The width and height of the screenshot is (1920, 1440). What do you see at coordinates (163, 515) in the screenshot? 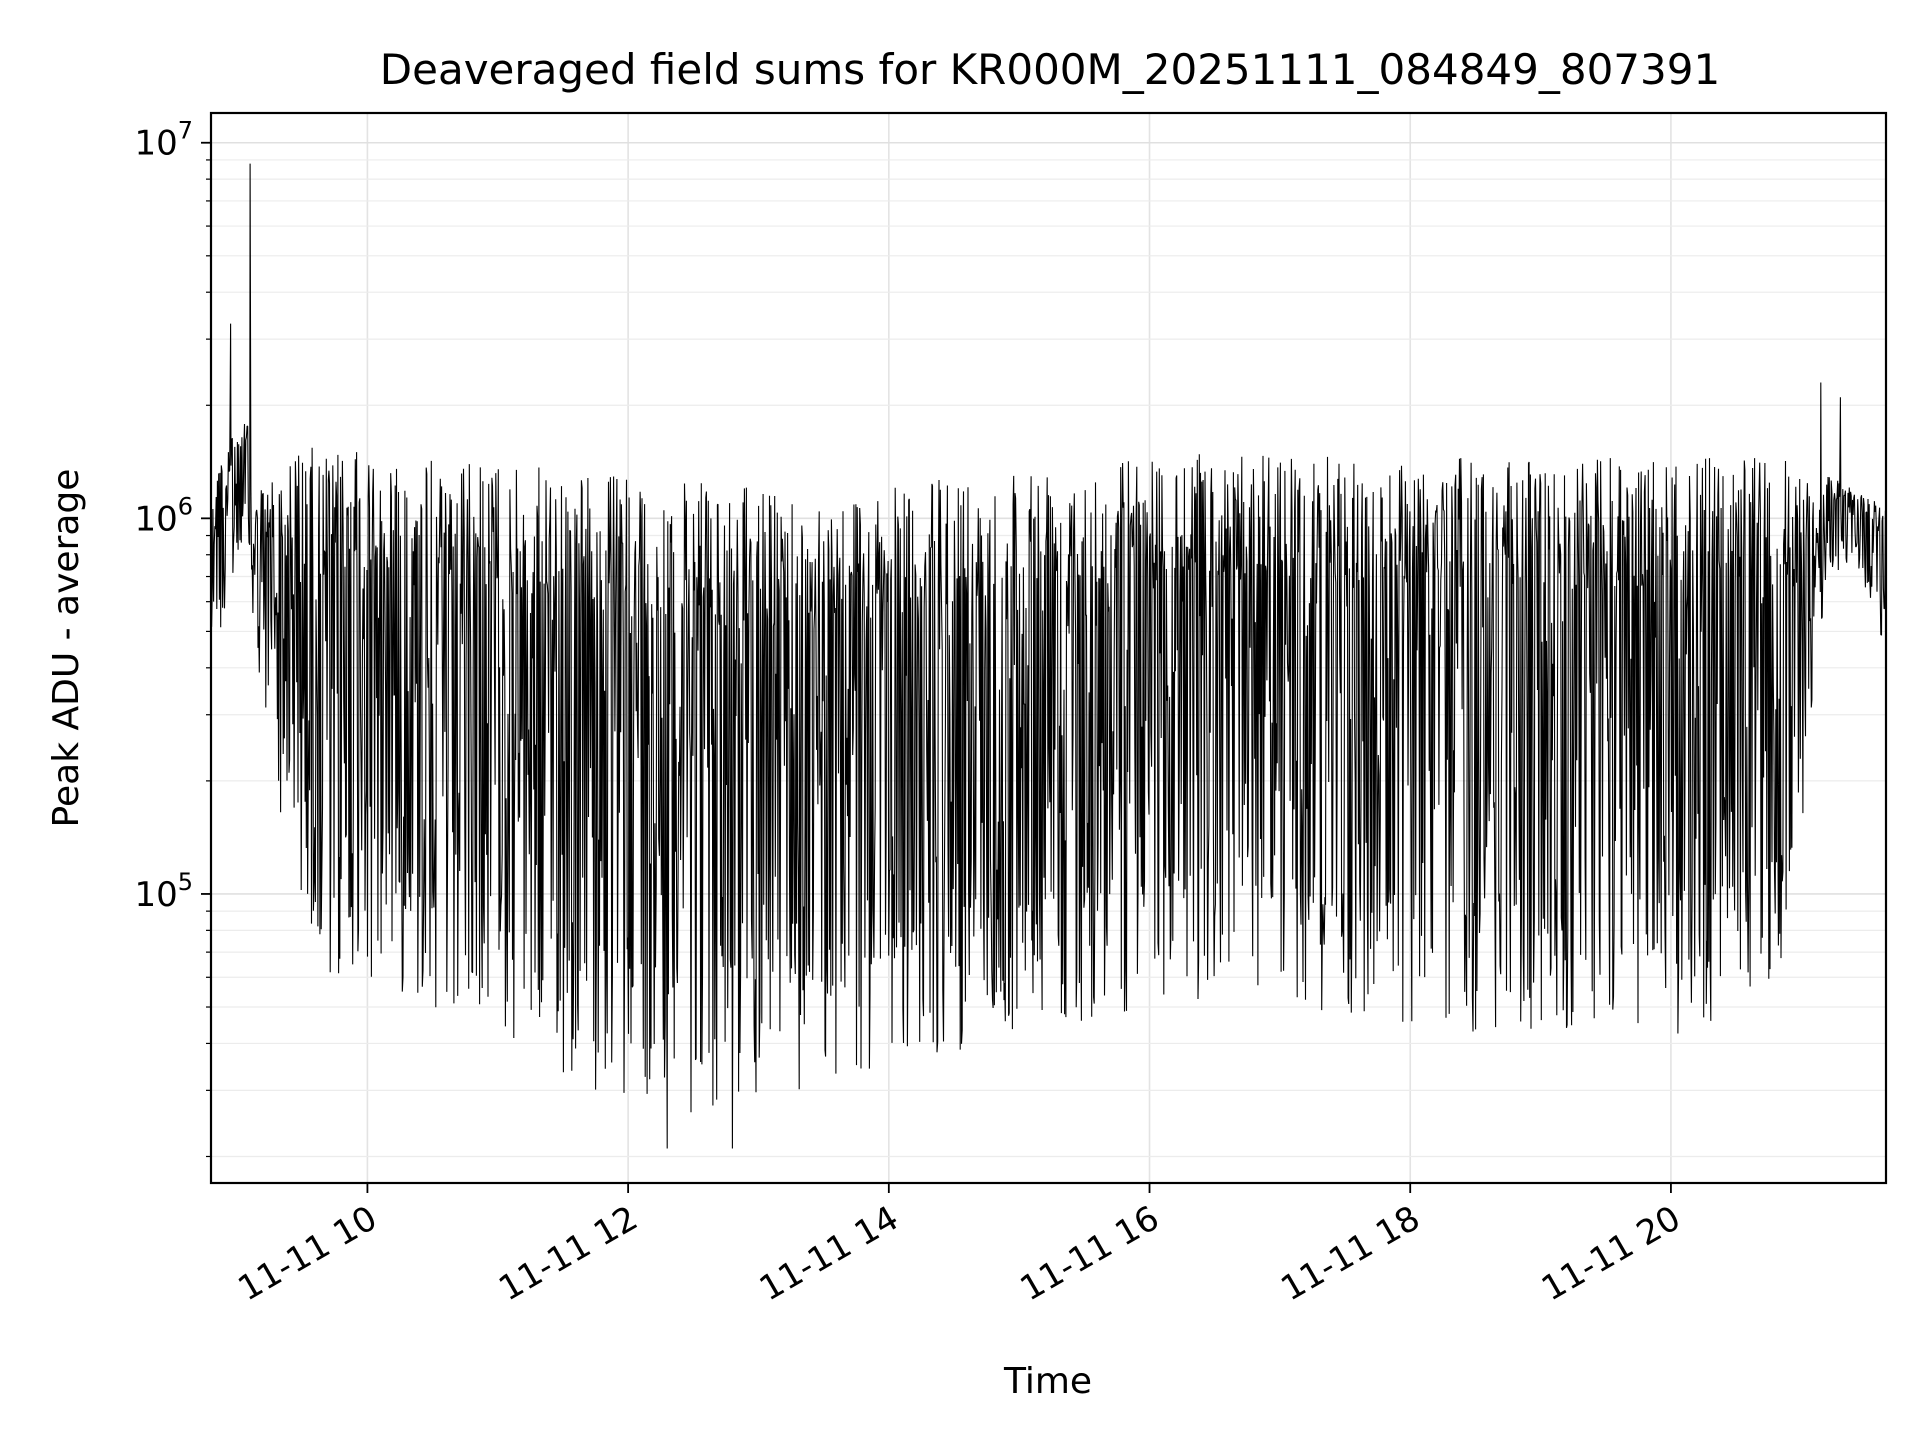
I see `y-tick-label: 10⁶` at bounding box center [163, 515].